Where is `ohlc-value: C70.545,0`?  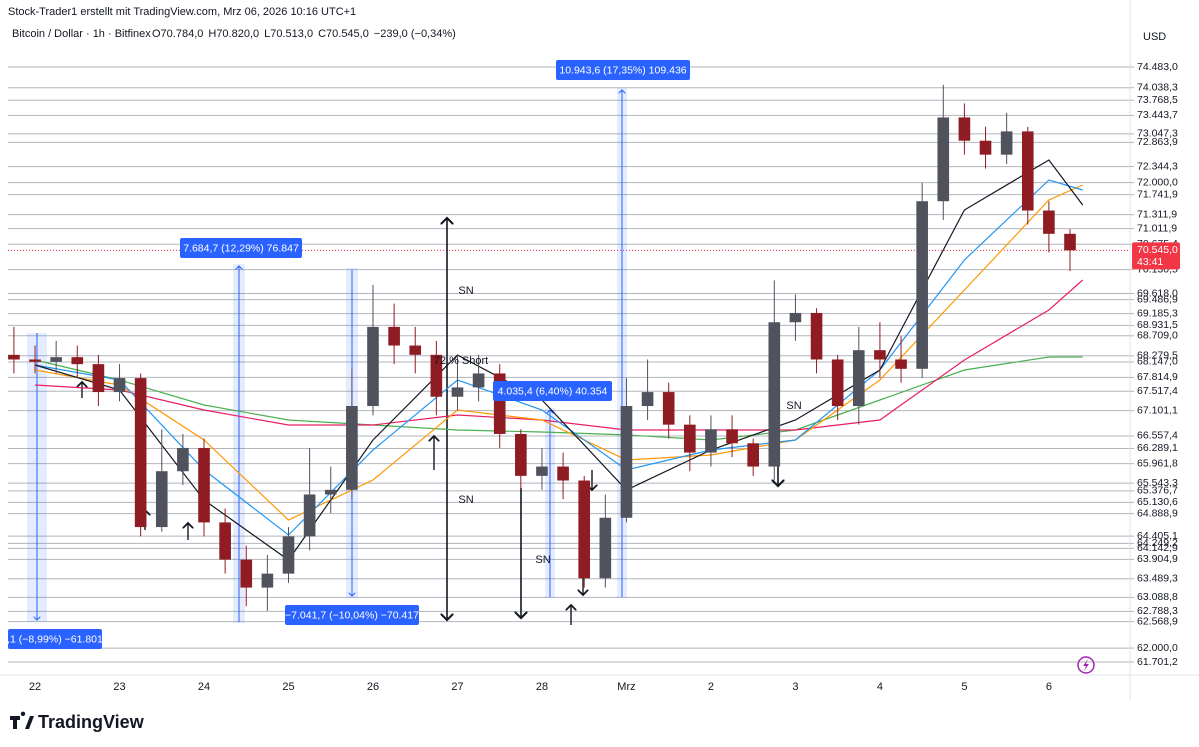 ohlc-value: C70.545,0 is located at coordinates (343, 34).